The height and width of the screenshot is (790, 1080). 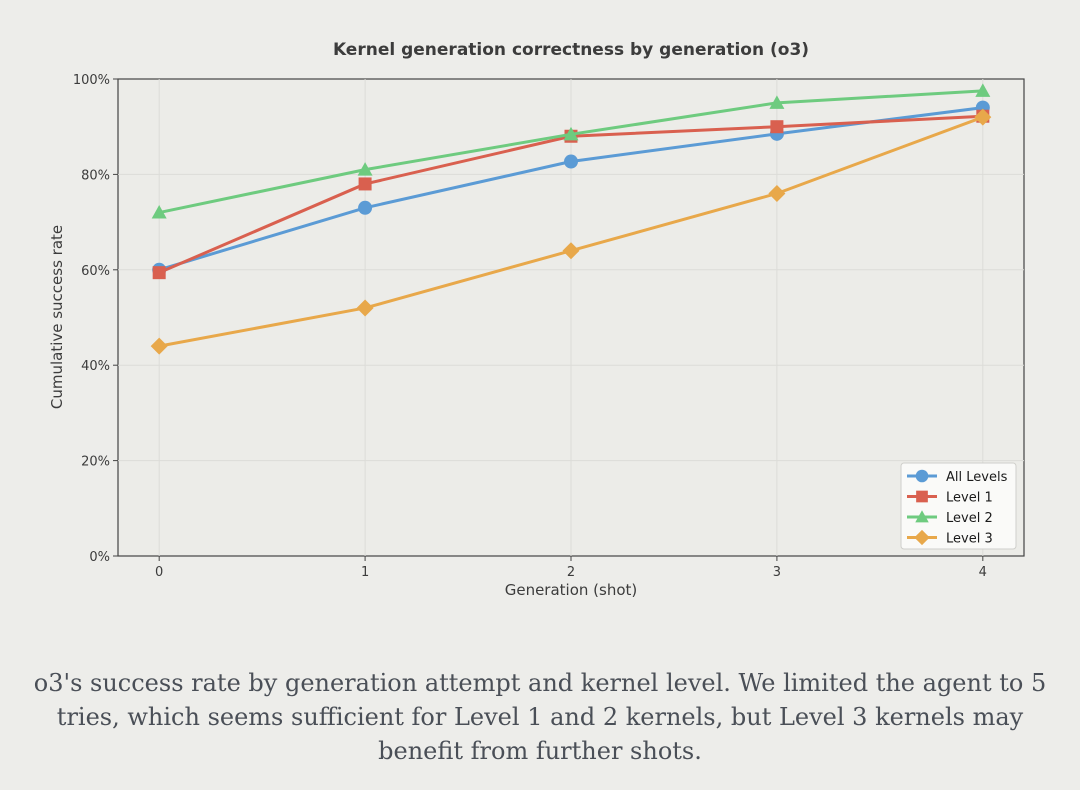 I want to click on legend-label: Level 1, so click(x=969, y=498).